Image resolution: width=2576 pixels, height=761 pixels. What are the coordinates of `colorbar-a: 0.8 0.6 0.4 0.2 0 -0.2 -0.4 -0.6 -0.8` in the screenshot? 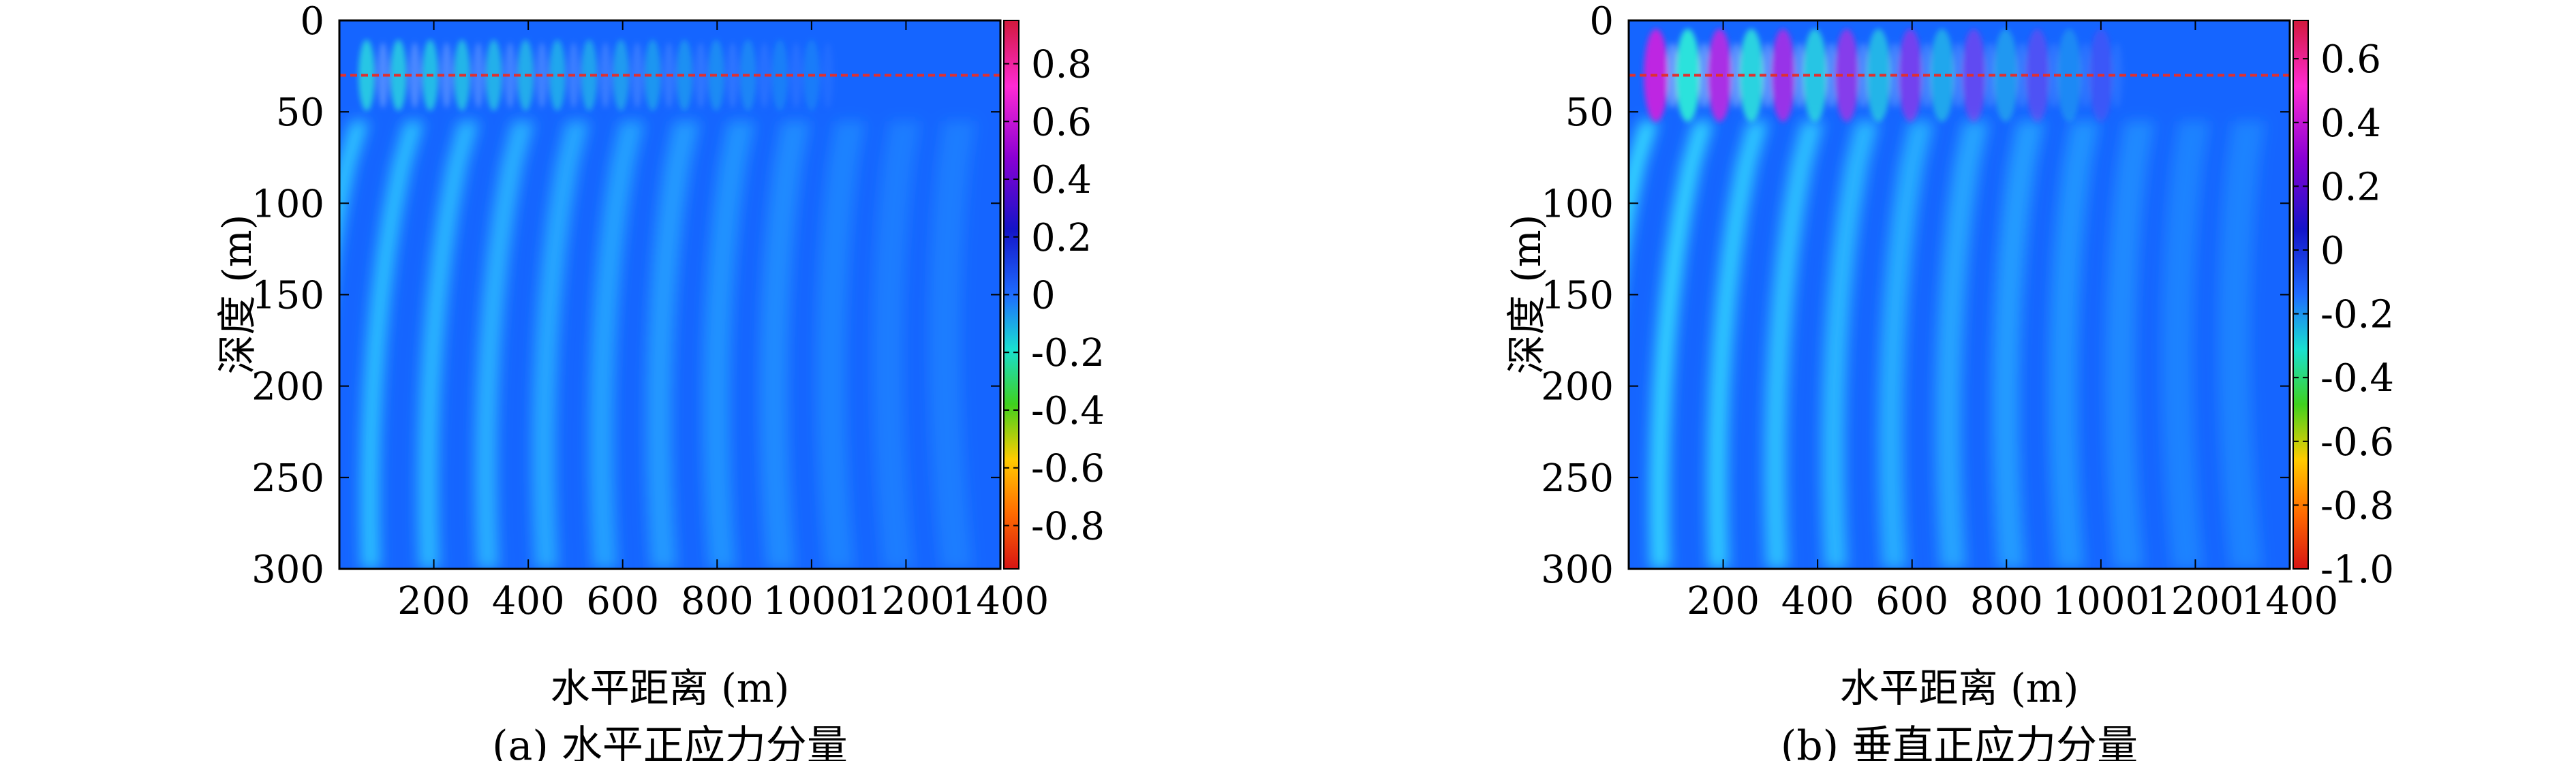 It's located at (1054, 295).